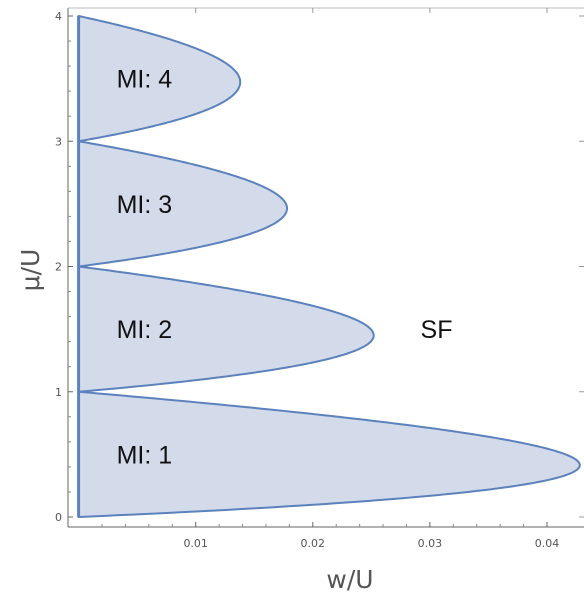 Image resolution: width=584 pixels, height=598 pixels. What do you see at coordinates (58, 141) in the screenshot?
I see `y-tick-label: 3` at bounding box center [58, 141].